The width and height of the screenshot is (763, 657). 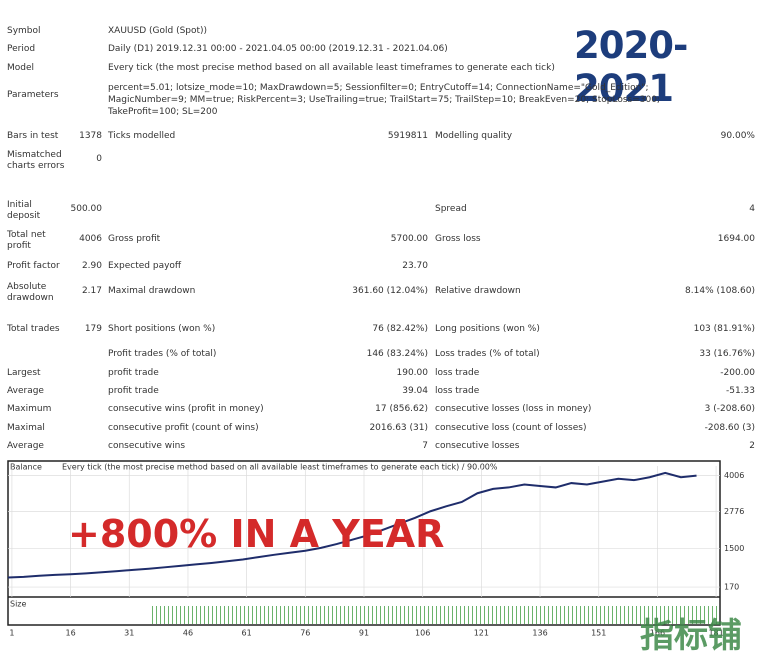 I want to click on stat-label: Maximal drawdown, so click(x=152, y=291).